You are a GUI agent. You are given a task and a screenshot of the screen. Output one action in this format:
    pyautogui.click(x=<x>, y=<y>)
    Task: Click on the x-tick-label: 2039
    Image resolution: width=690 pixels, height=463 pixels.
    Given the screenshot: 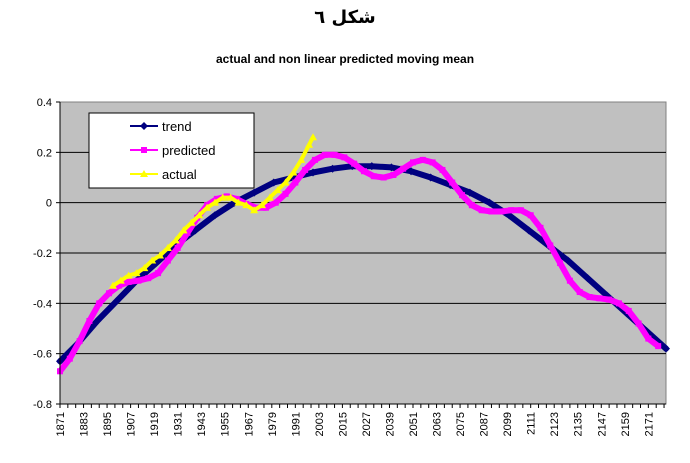 What is the action you would take?
    pyautogui.click(x=390, y=424)
    